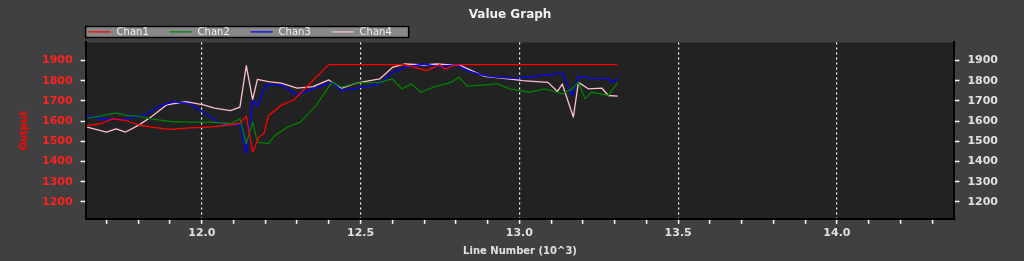 The image size is (1024, 261). Describe the element at coordinates (361, 233) in the screenshot. I see `x-tick-label: 12.5` at that location.